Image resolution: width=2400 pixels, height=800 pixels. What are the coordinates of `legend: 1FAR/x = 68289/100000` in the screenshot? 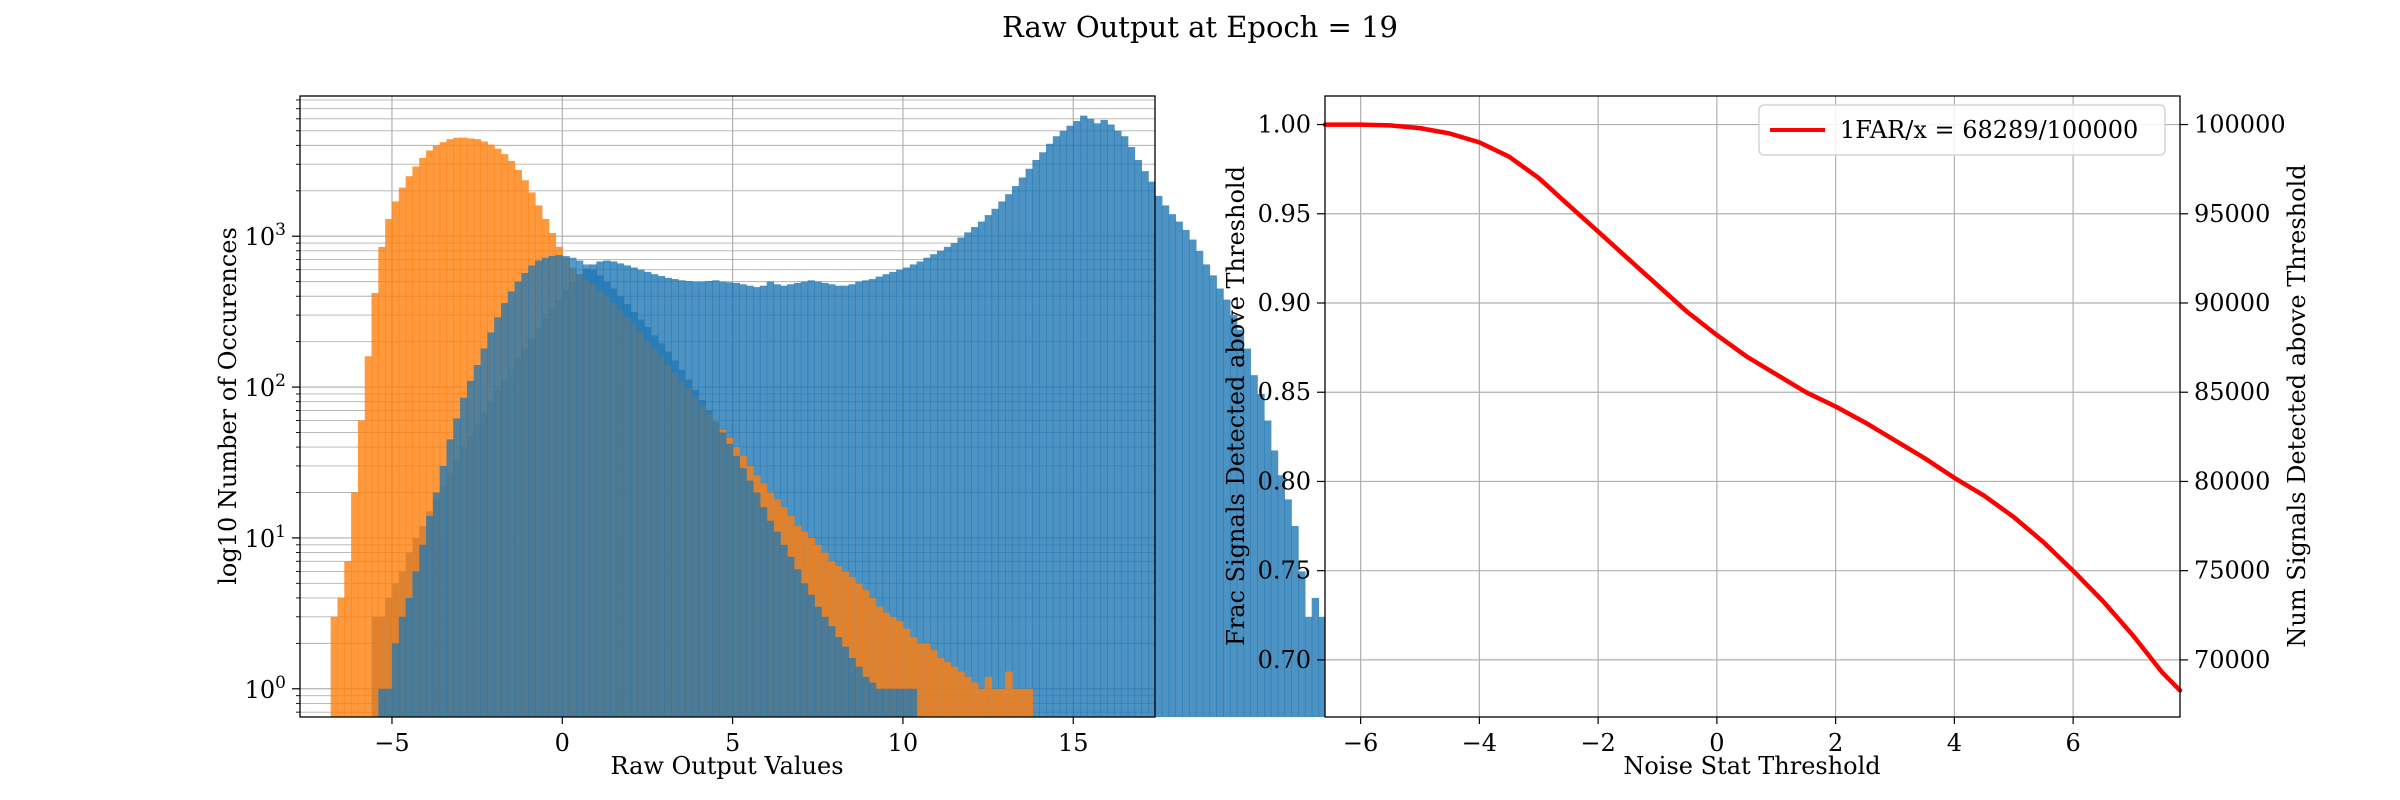 It's located at (1962, 130).